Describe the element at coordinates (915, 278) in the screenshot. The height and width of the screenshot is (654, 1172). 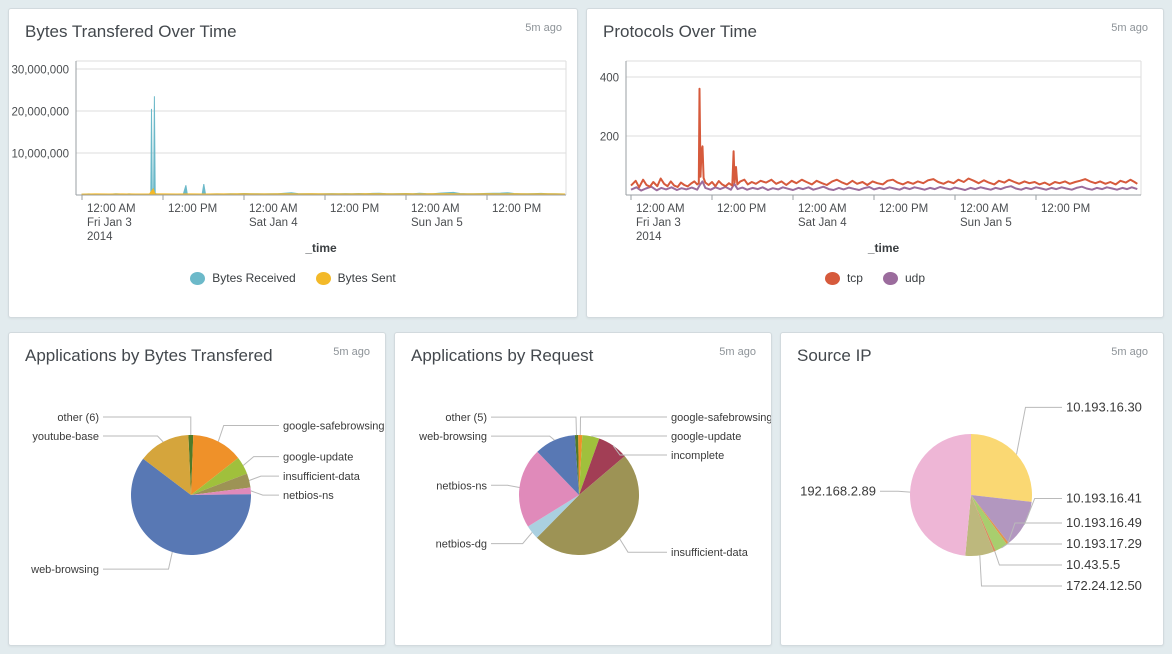
I see `legend-label: udp` at that location.